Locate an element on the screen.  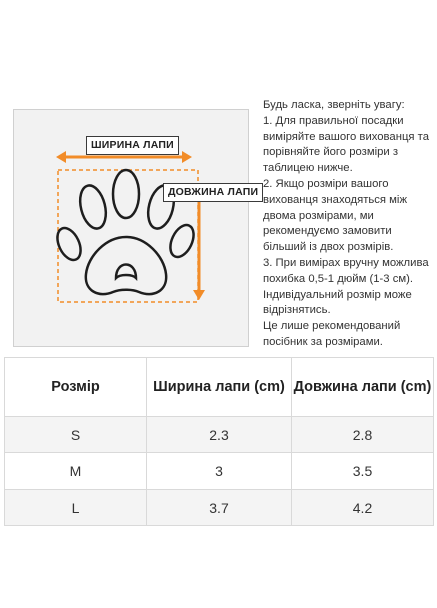
size-cell: L is located at coordinates (75, 507).